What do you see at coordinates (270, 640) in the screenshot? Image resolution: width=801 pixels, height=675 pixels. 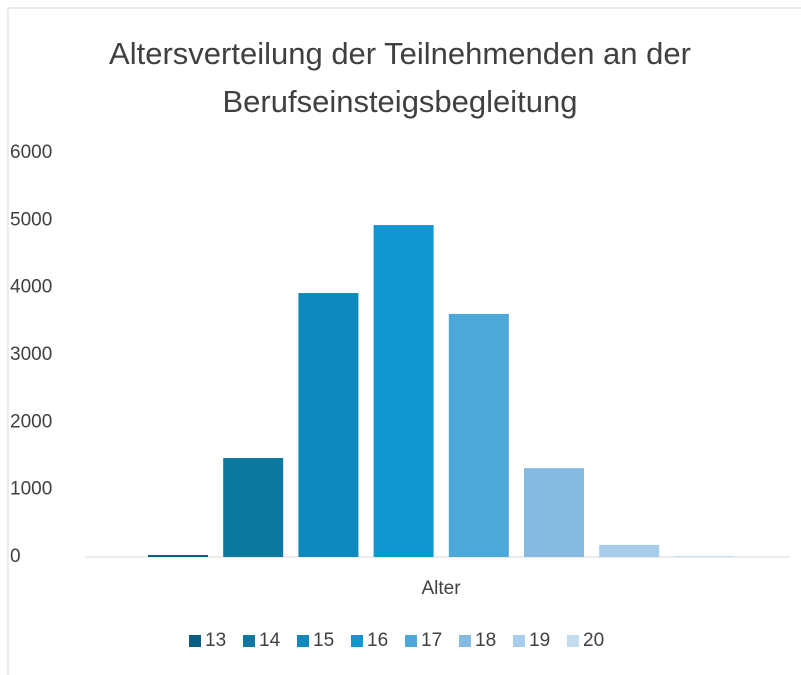 I see `legend-label: 14` at bounding box center [270, 640].